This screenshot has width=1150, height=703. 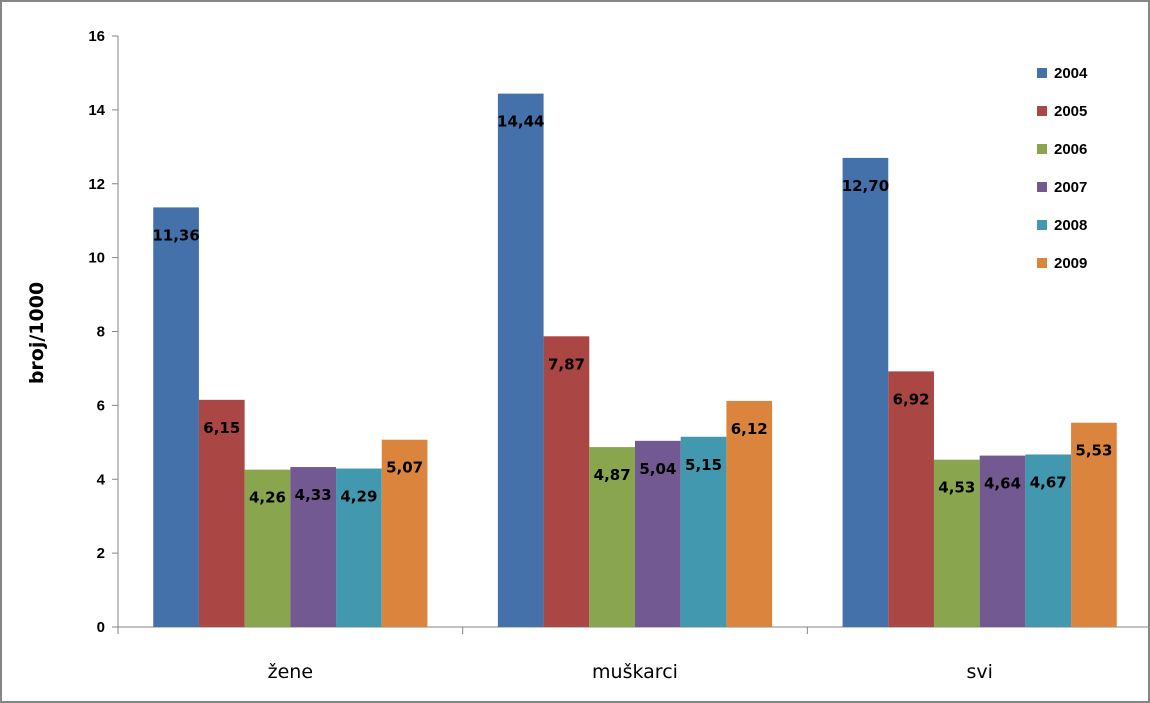 What do you see at coordinates (290, 672) in the screenshot?
I see `x-category-label: žene` at bounding box center [290, 672].